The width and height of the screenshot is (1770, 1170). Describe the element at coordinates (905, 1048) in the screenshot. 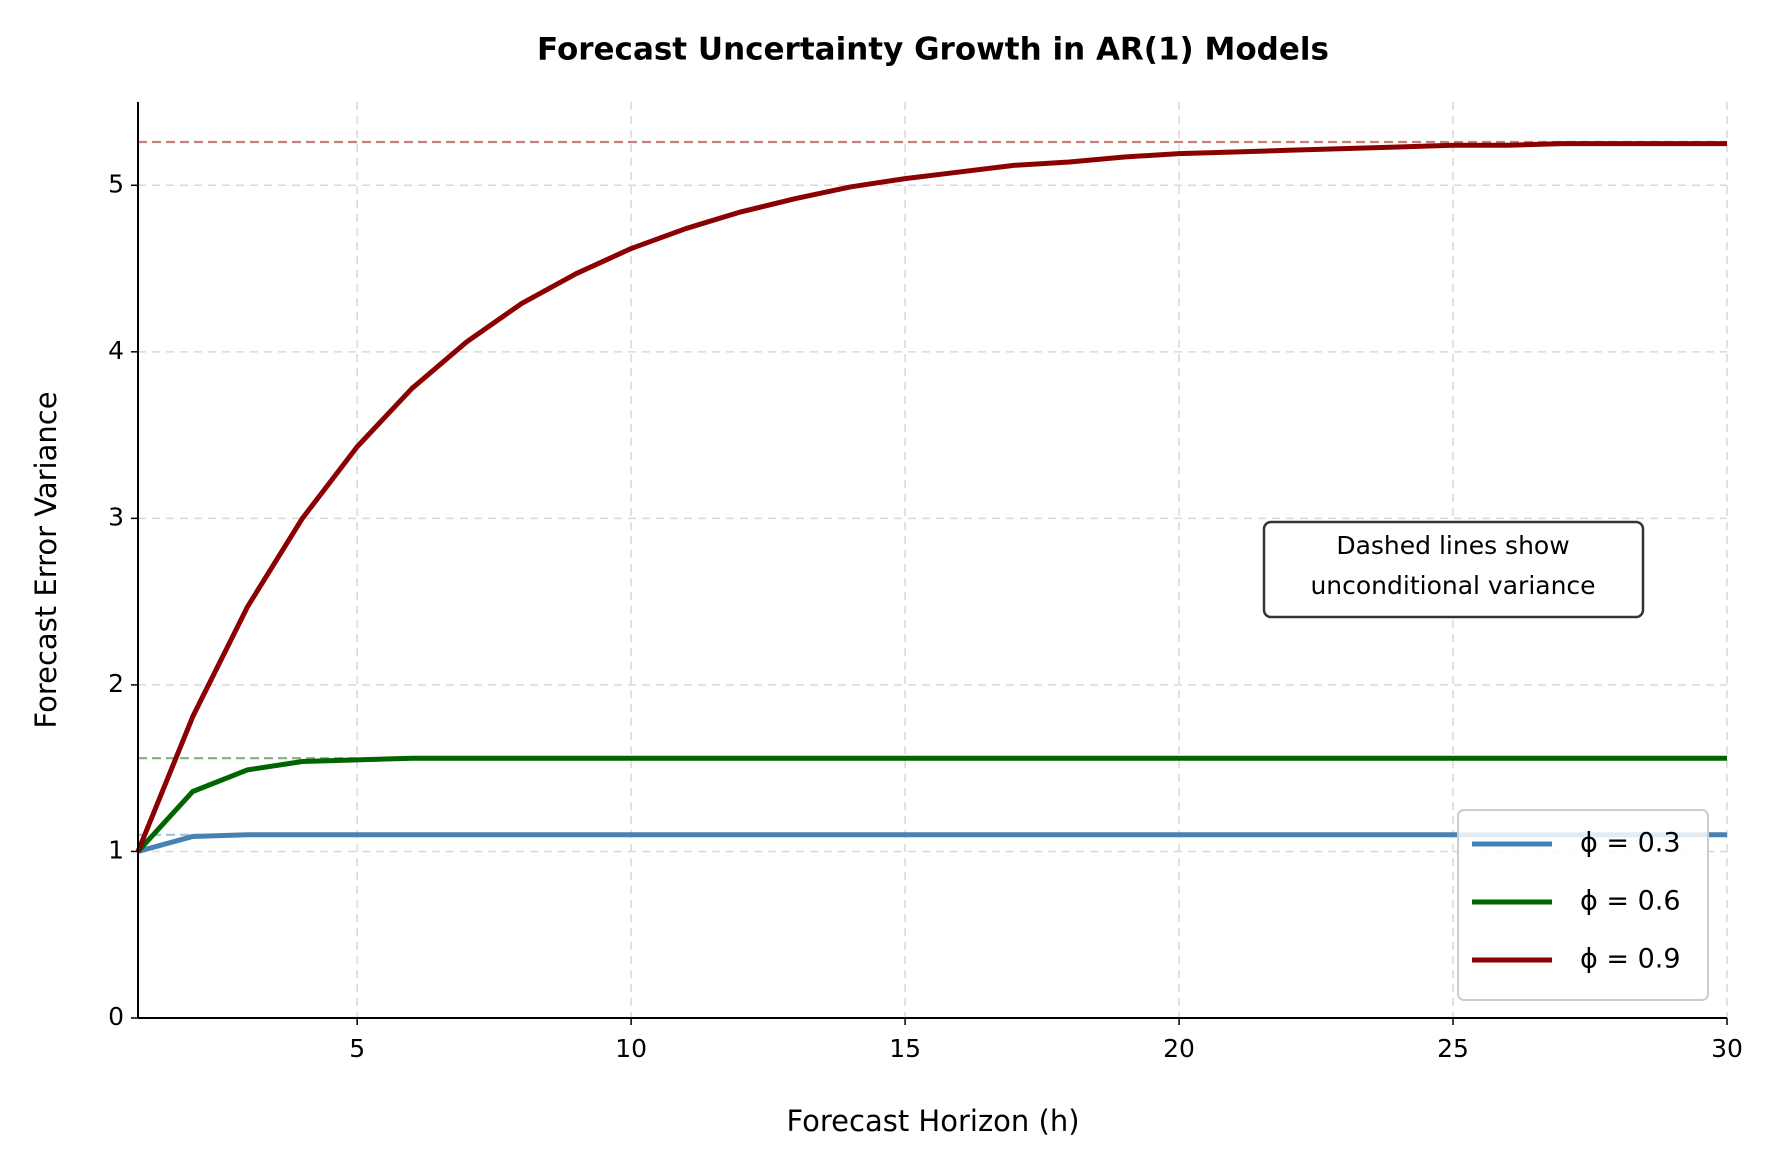

I see `x-tick-label: 15` at that location.